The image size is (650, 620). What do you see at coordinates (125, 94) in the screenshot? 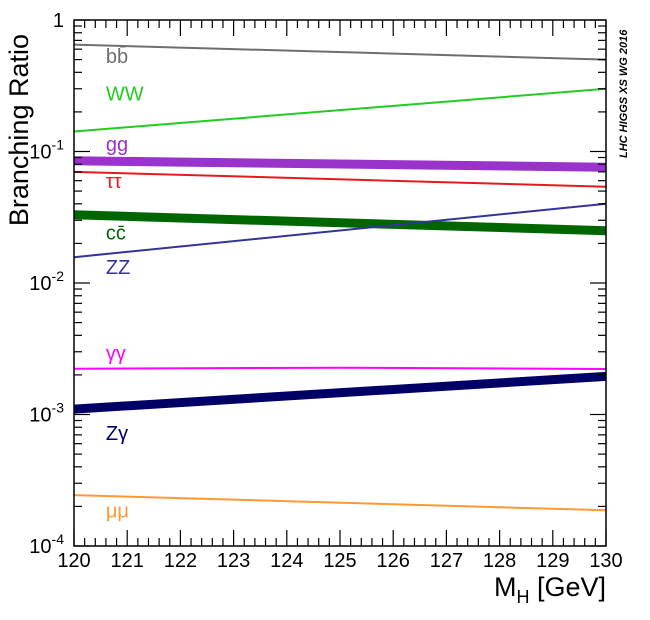
I see `series-label-1: WW` at bounding box center [125, 94].